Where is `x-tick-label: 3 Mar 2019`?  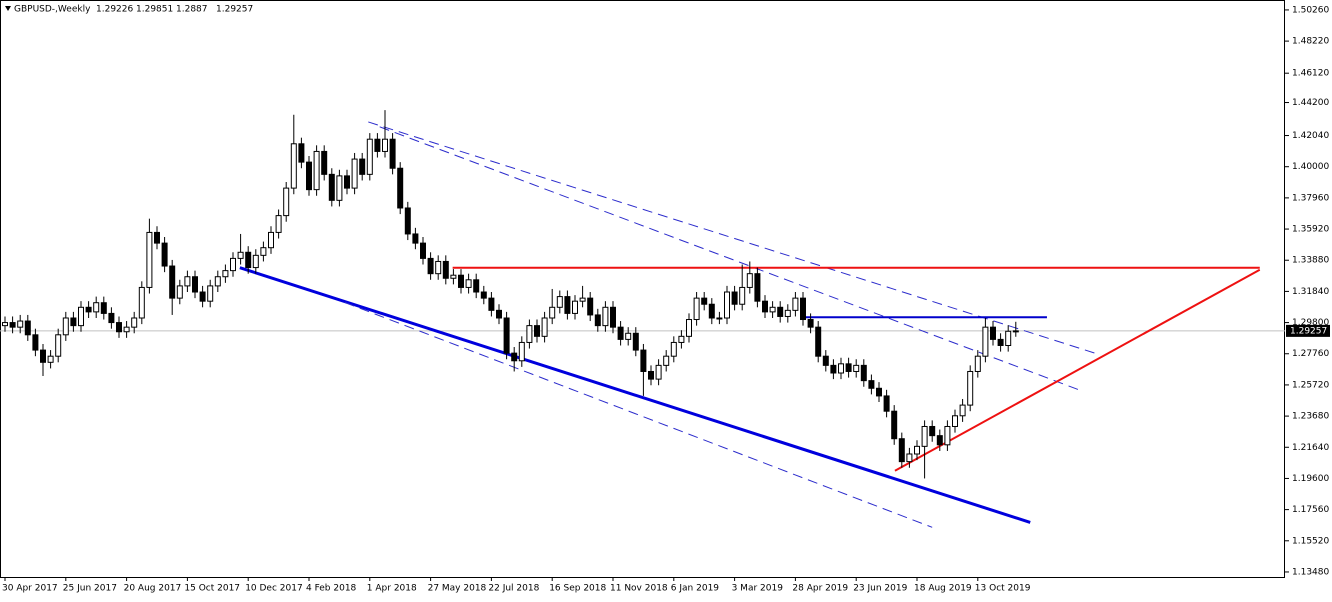 x-tick-label: 3 Mar 2019 is located at coordinates (758, 589).